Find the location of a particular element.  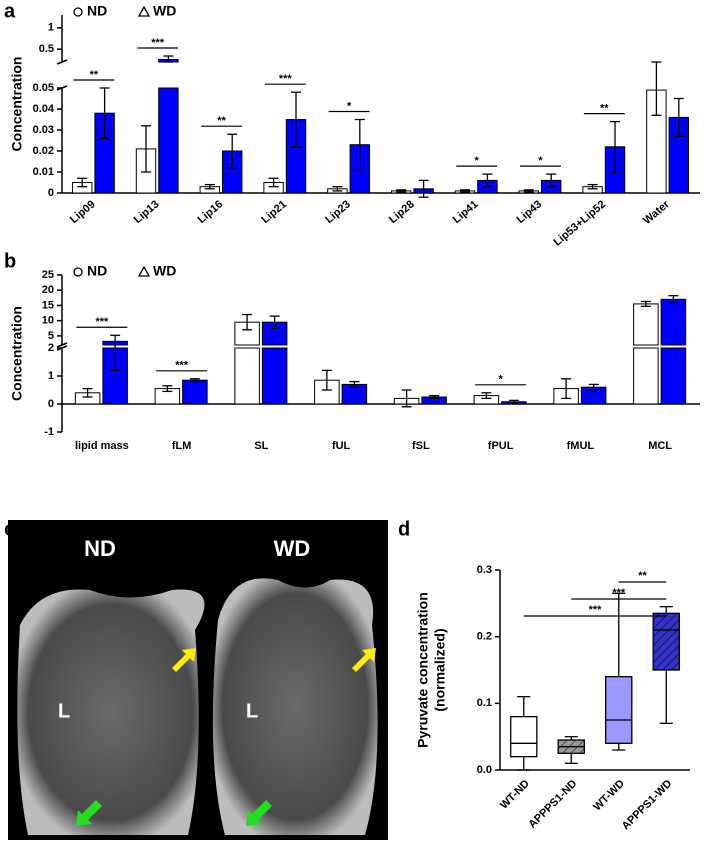

x-tick-label: Lip53+Lip52 is located at coordinates (579, 223).